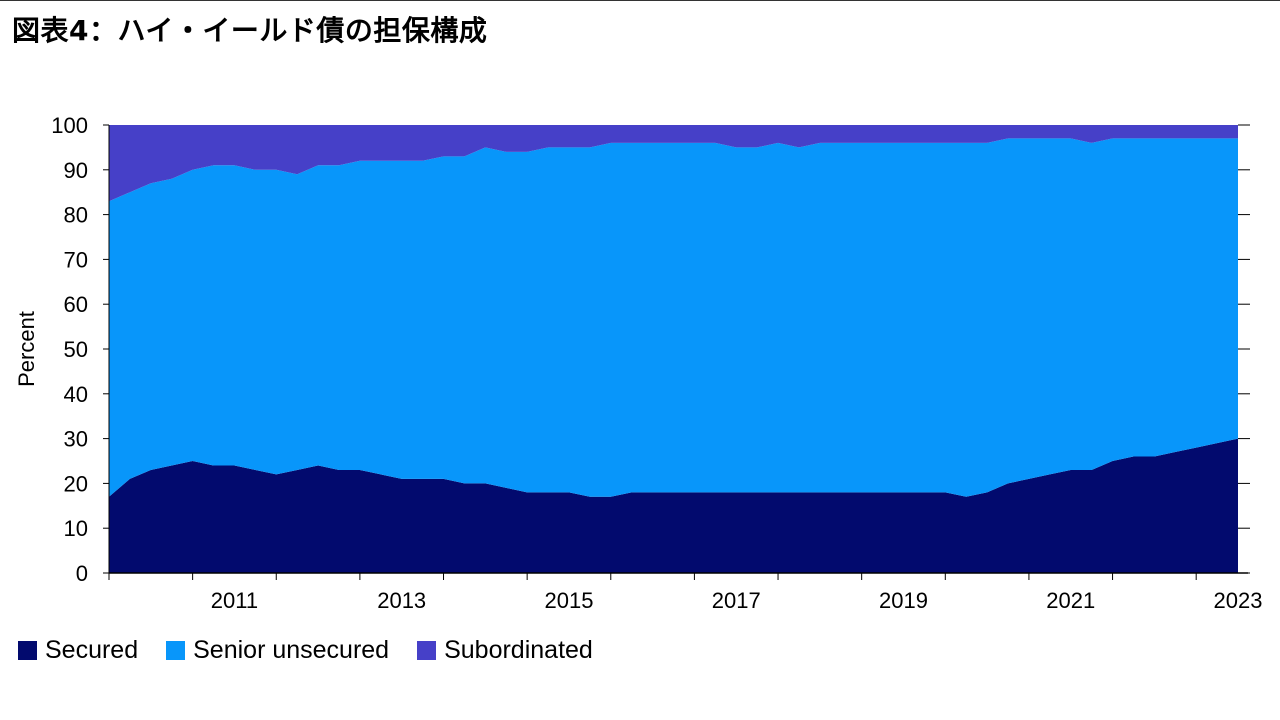 The width and height of the screenshot is (1280, 720). What do you see at coordinates (401, 600) in the screenshot?
I see `x-tick-label: 2013` at bounding box center [401, 600].